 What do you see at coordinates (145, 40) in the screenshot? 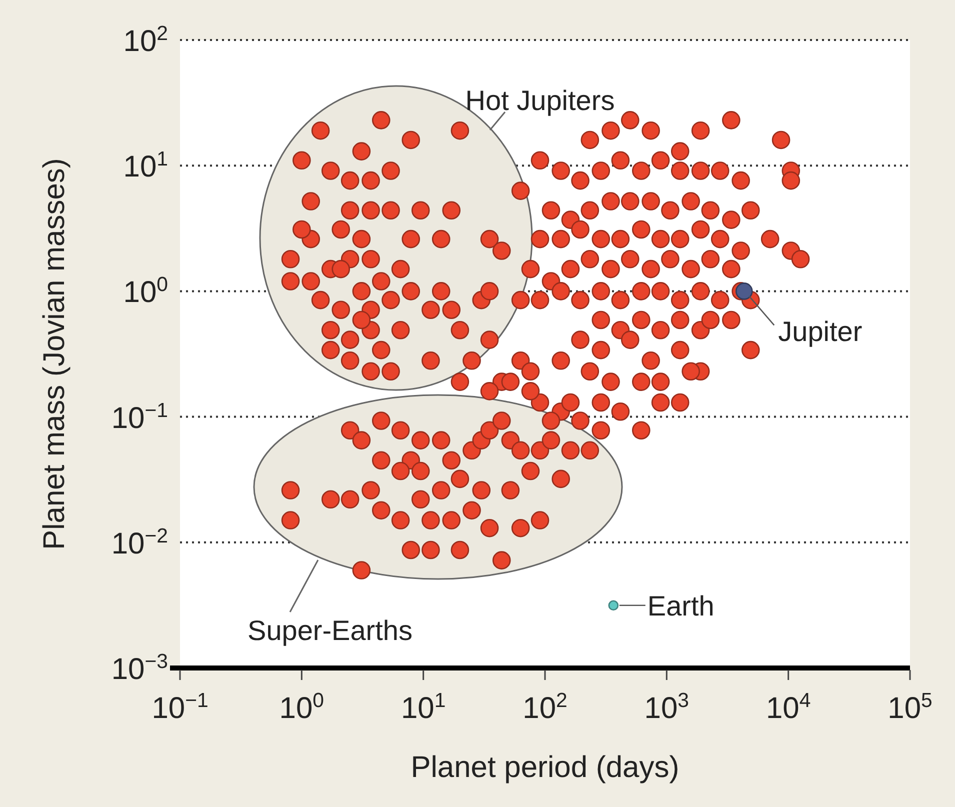
I see `y-tick-label: 10$^{2}$` at bounding box center [145, 40].